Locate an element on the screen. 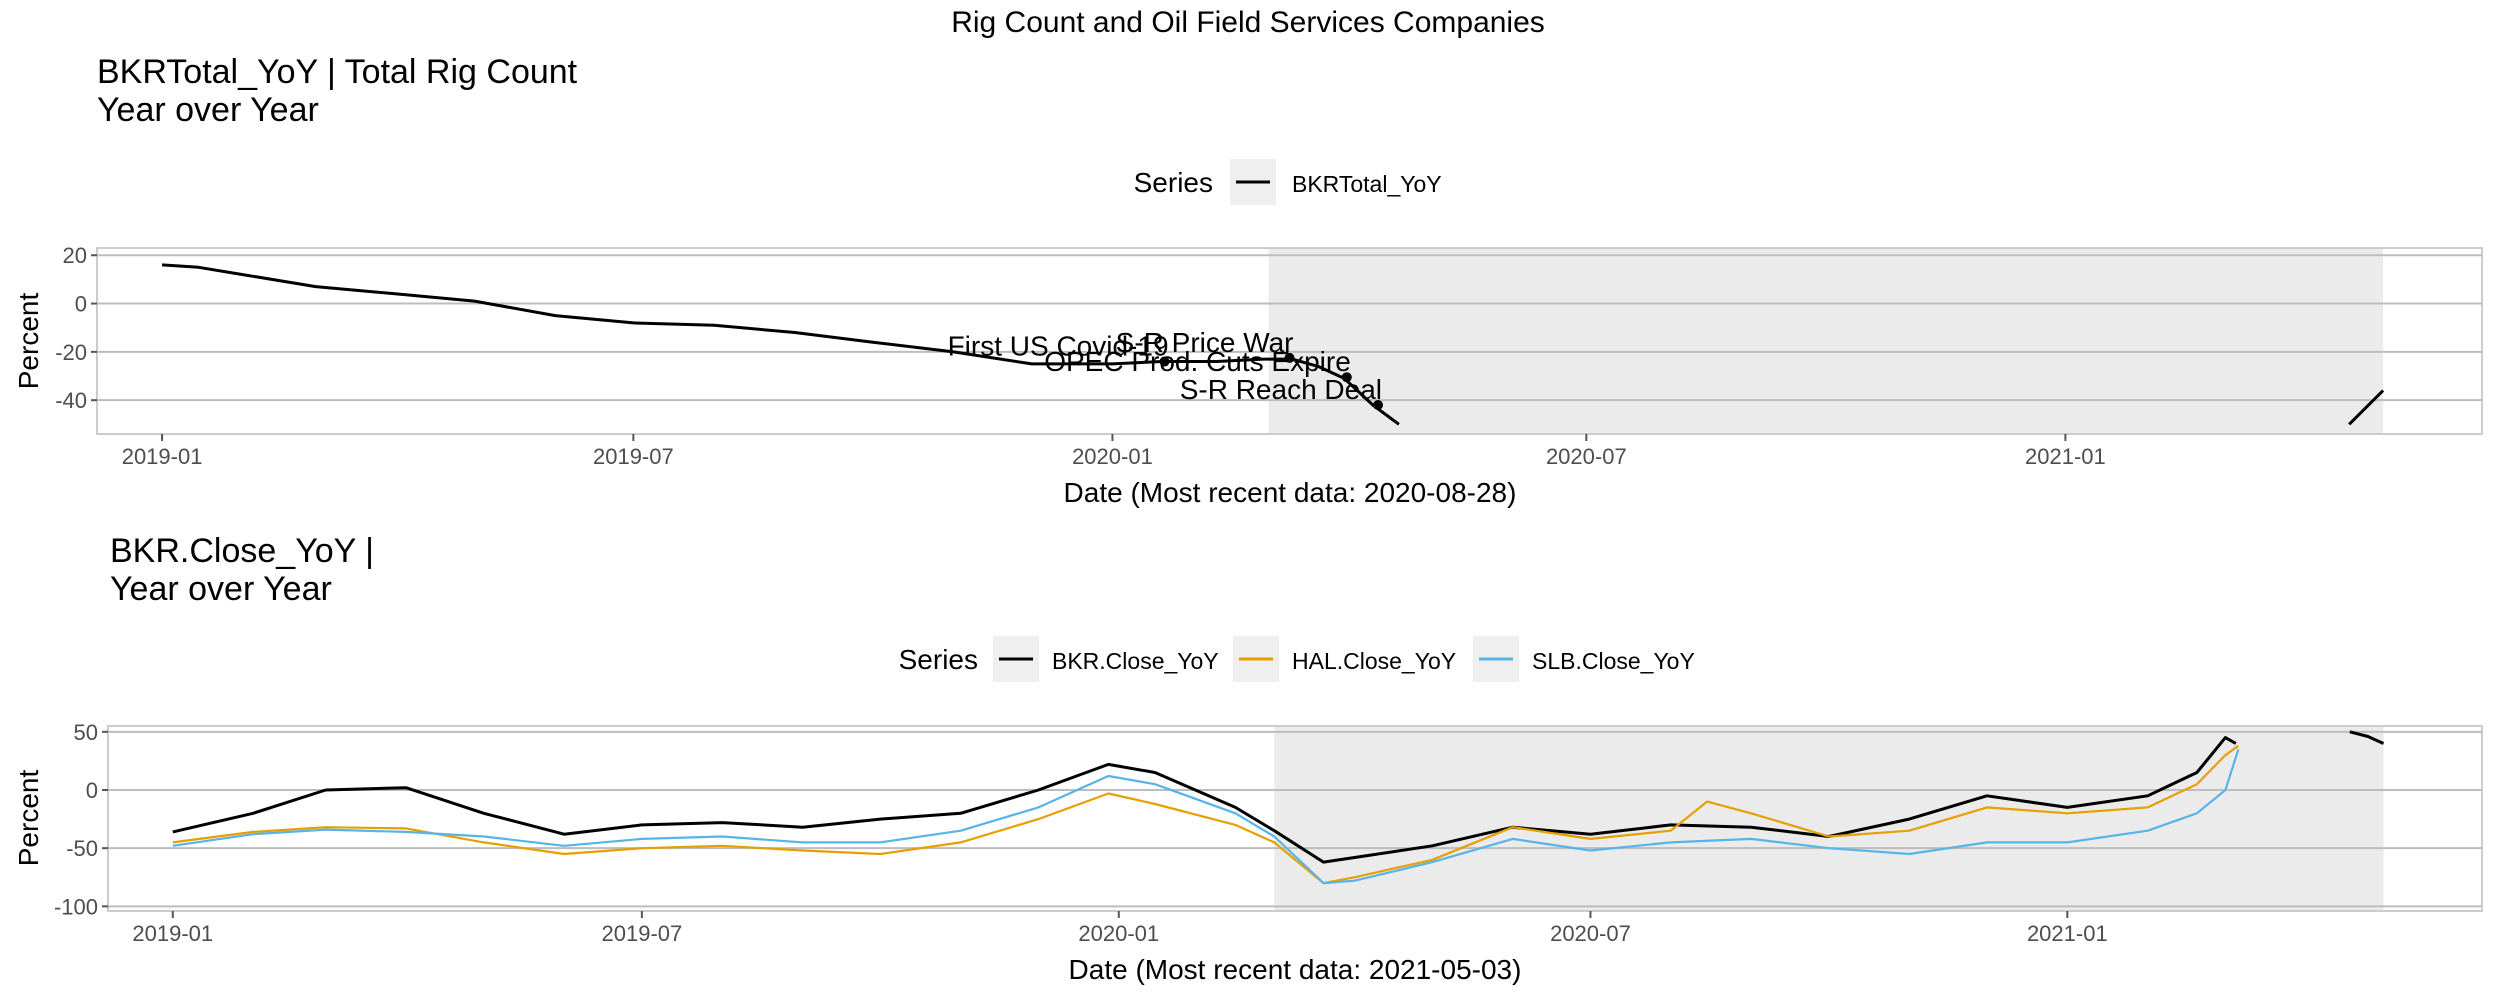 This screenshot has width=2496, height=998. chart-2-series-line-hal-close-yoy is located at coordinates (1206, 814).